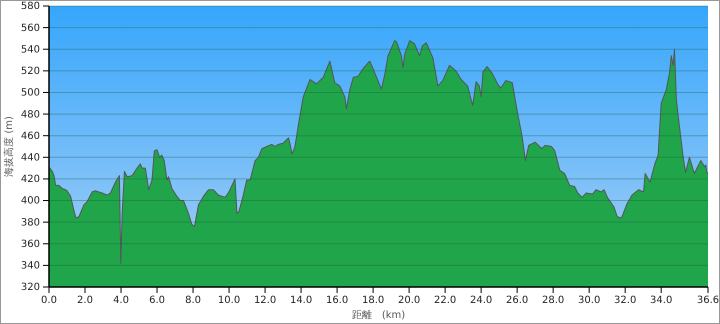 Image resolution: width=720 pixels, height=324 pixels. I want to click on x-tick-label: 20.0, so click(409, 300).